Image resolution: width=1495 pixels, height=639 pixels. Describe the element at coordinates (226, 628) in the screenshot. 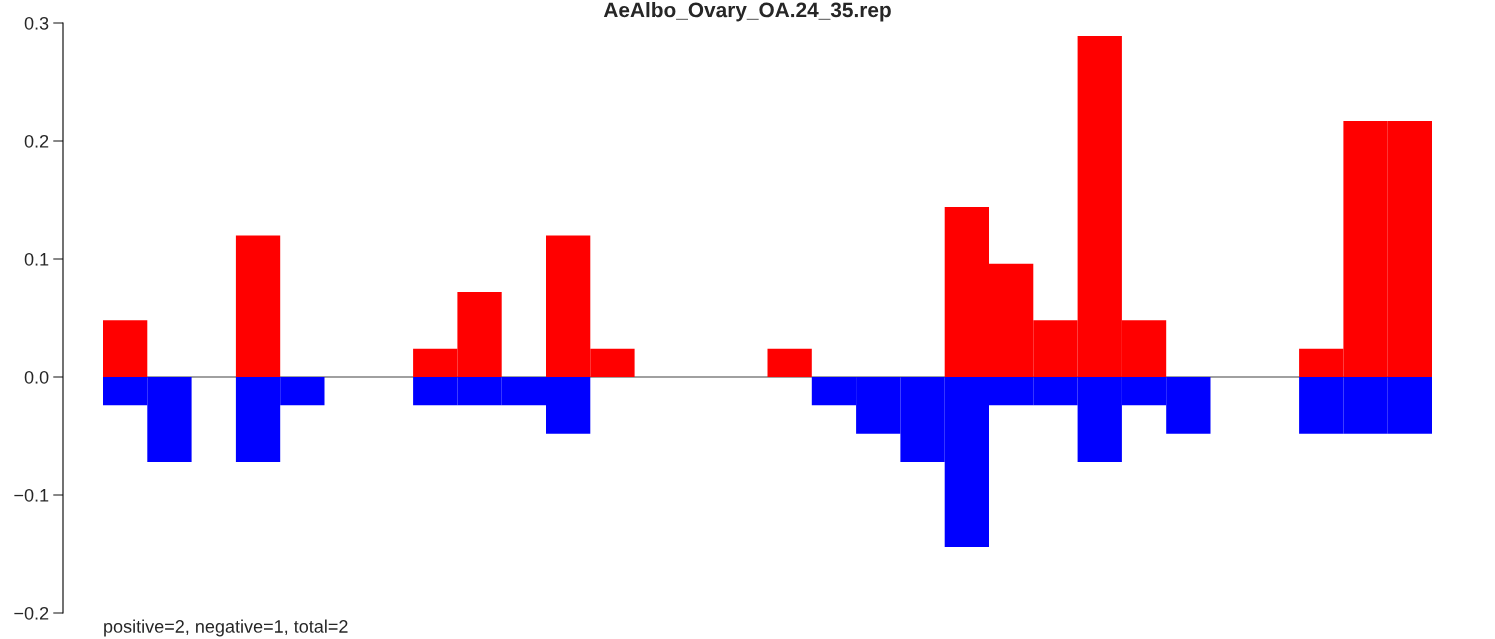

I see `text: positive=2, negative=1, total=2` at that location.